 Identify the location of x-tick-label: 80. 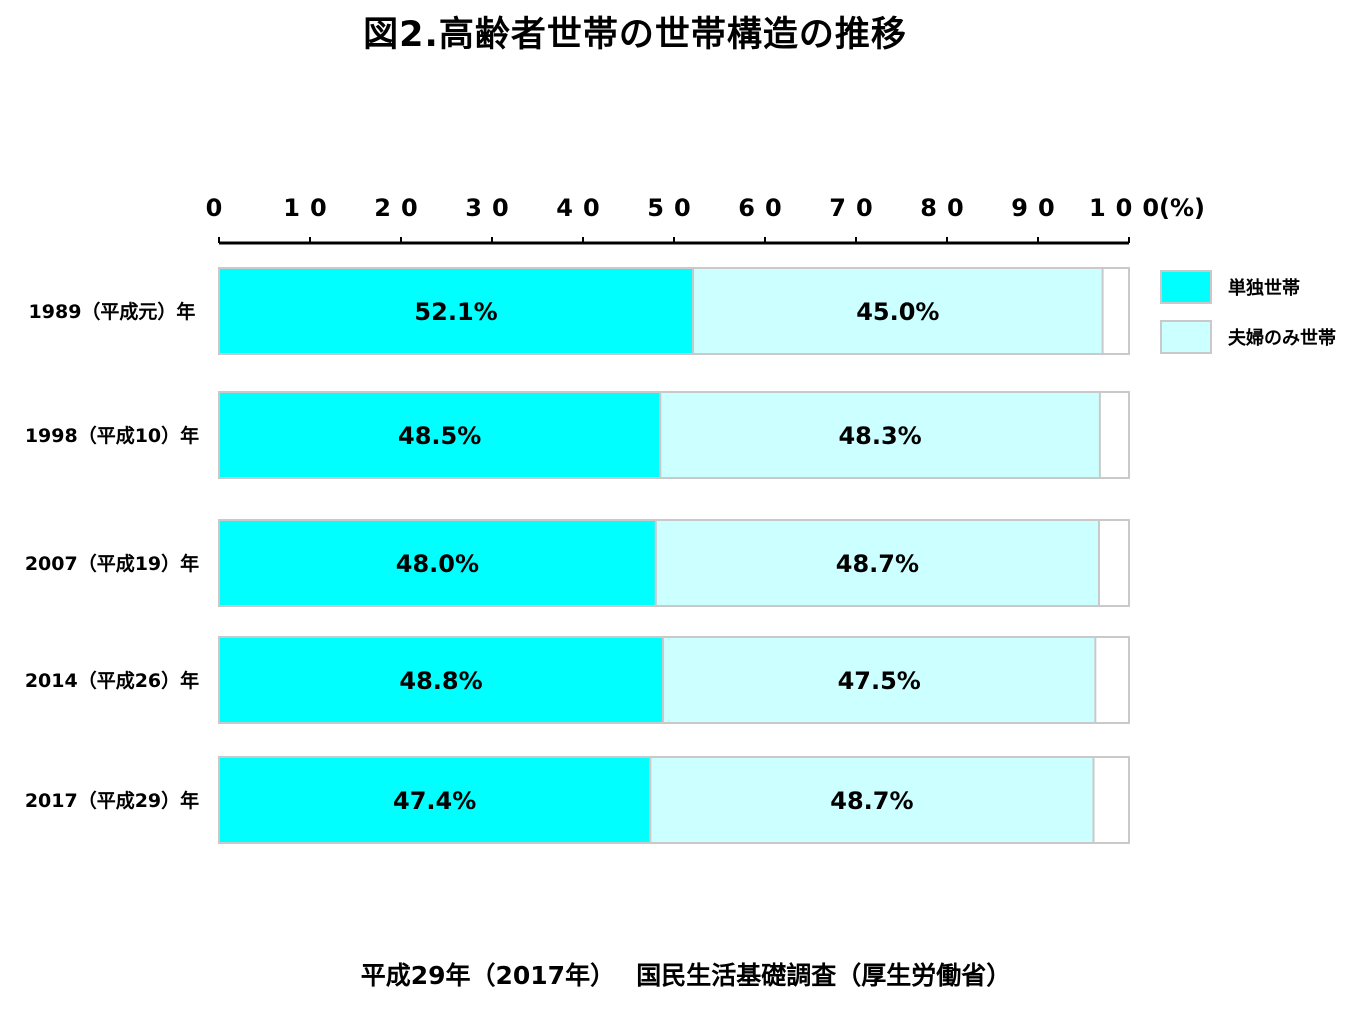
(946, 208).